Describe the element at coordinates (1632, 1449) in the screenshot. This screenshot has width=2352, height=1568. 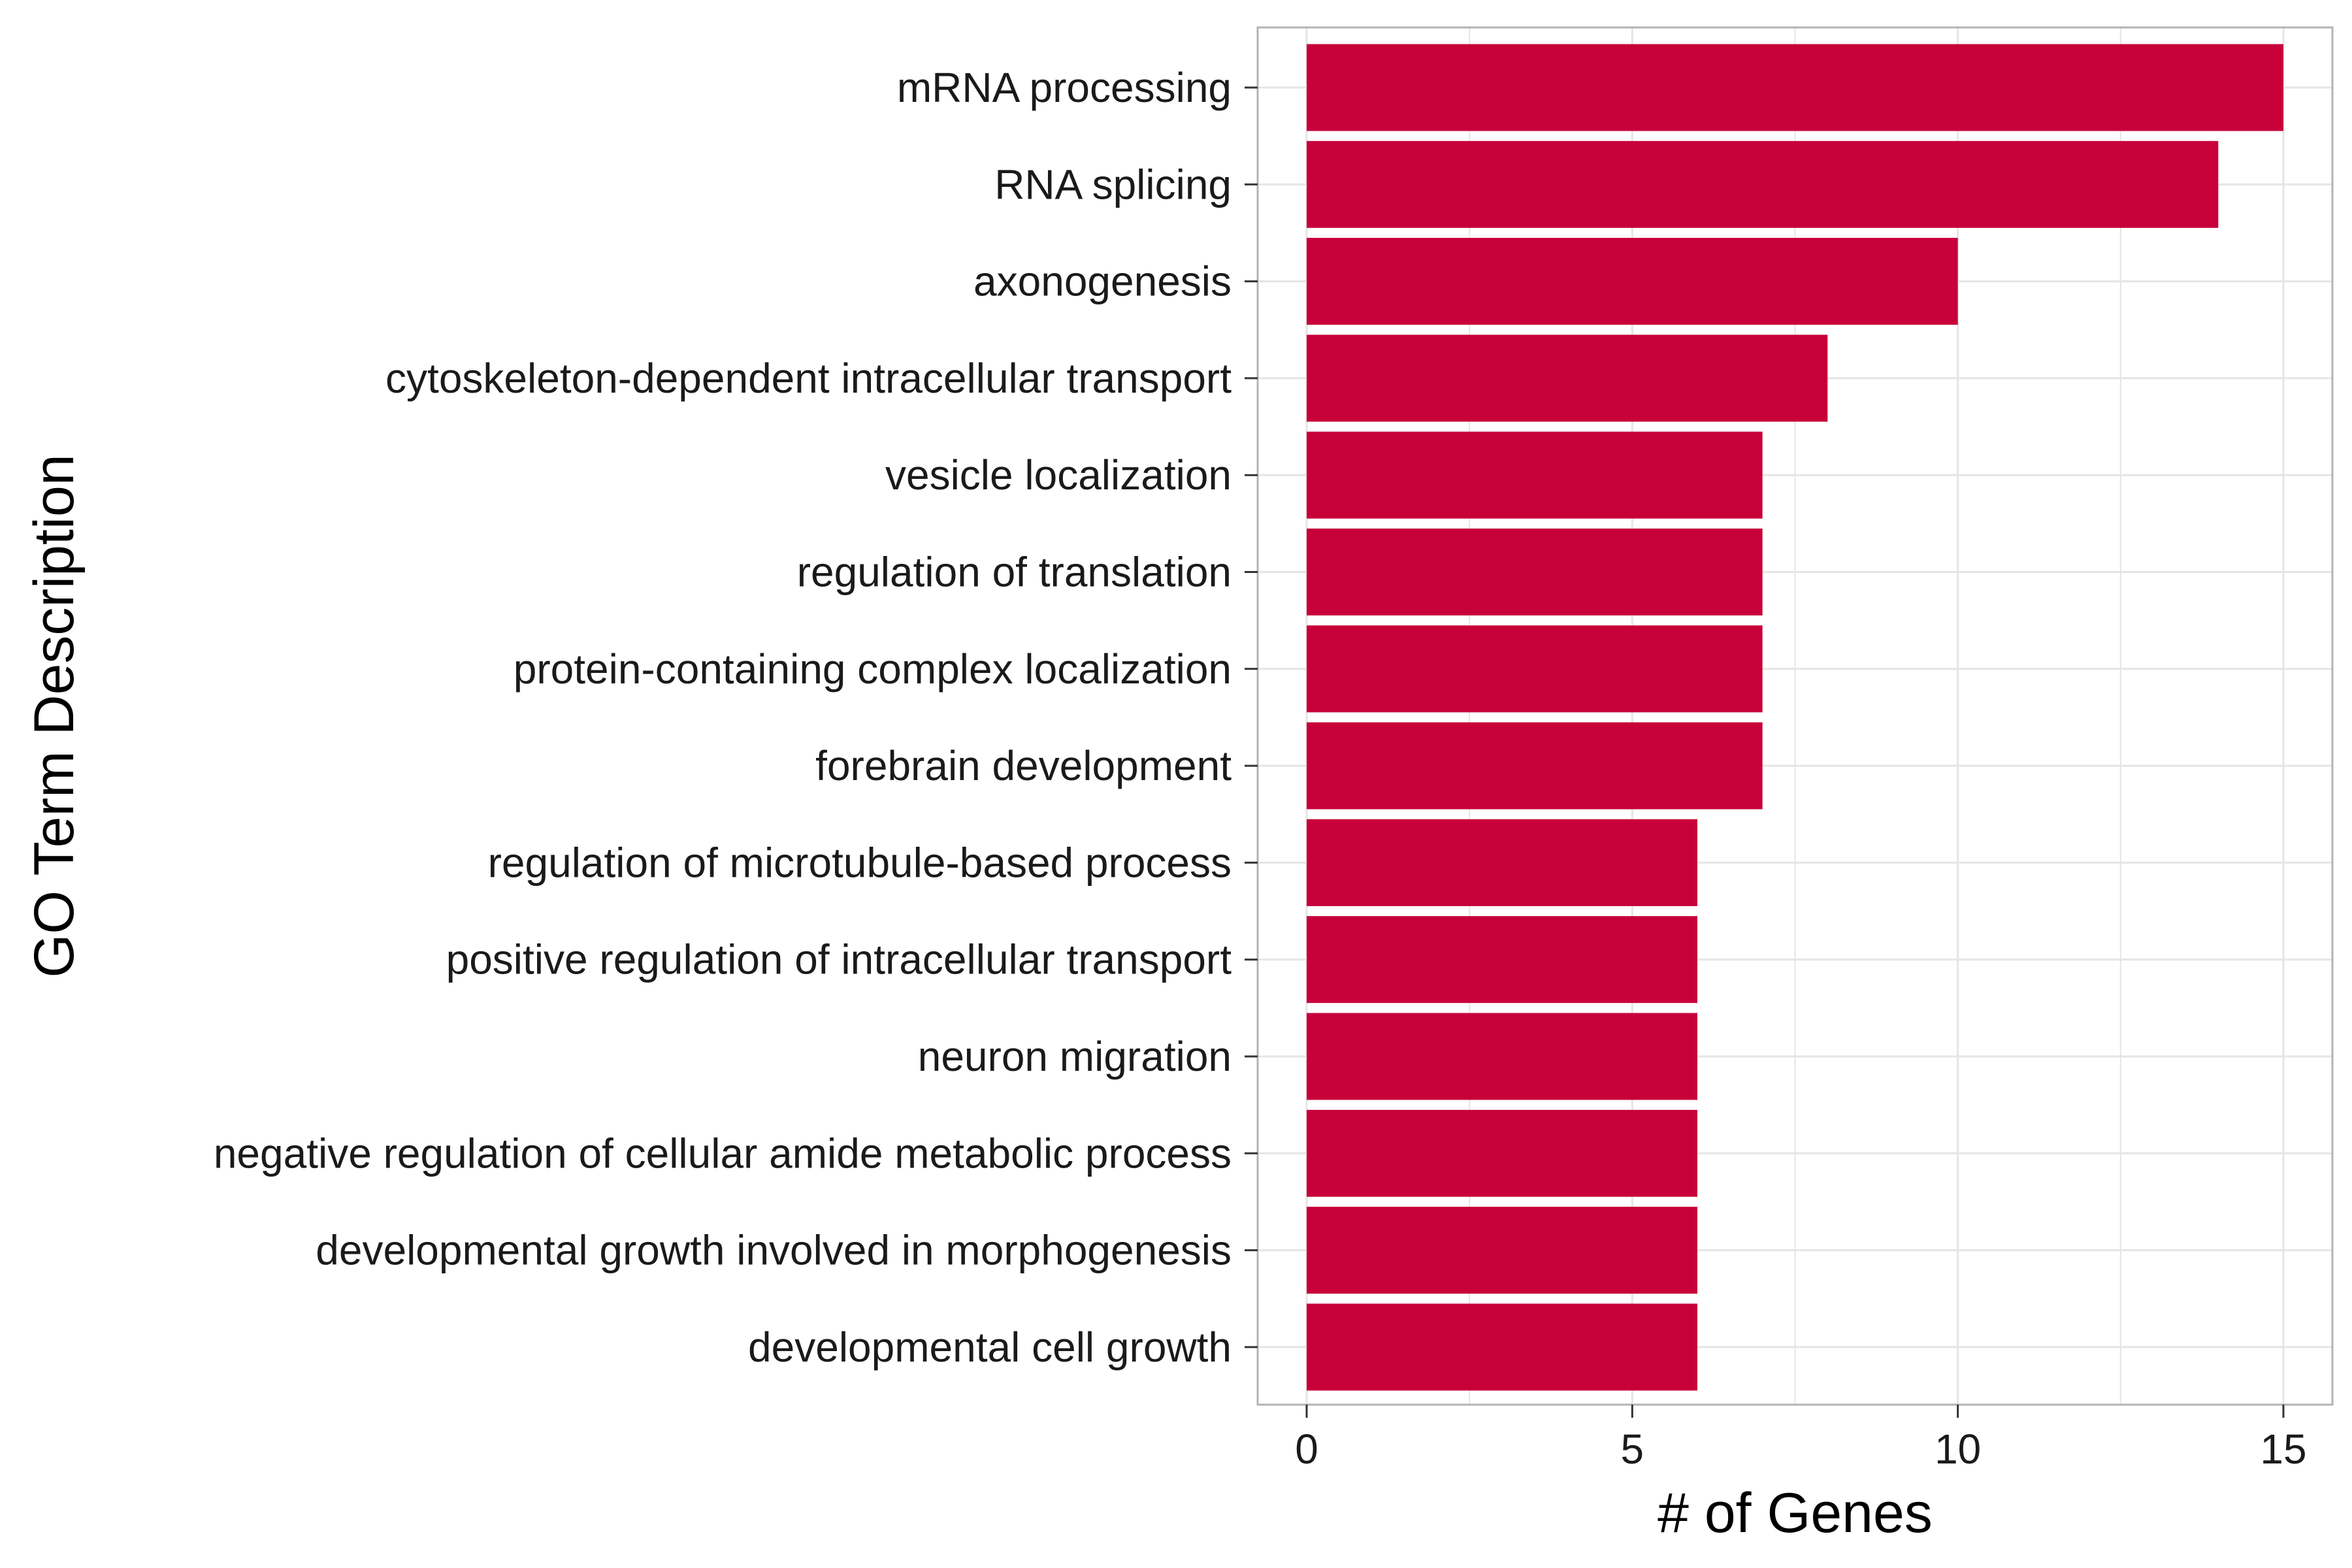
I see `x-tick-label: 5` at that location.